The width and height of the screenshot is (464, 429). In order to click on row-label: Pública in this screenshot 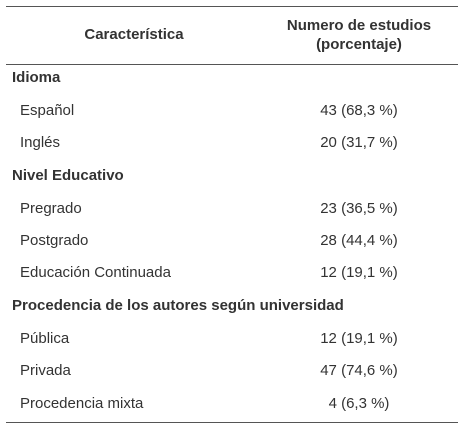, I will do `click(45, 338)`.